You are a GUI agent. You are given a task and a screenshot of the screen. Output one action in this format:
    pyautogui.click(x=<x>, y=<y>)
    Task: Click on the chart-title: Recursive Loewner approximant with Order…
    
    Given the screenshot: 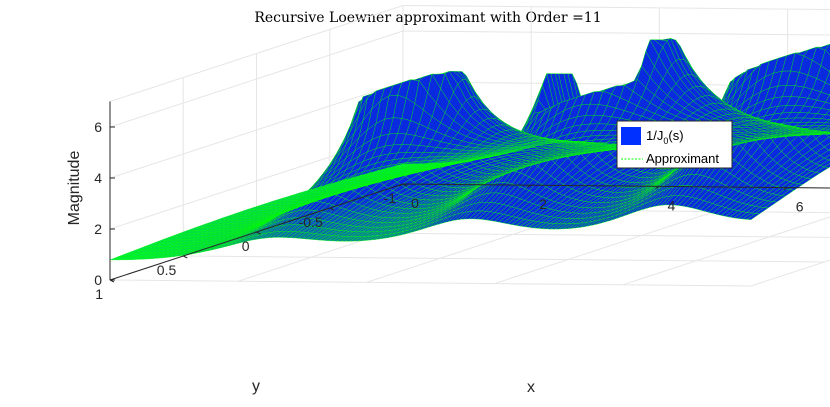 What is the action you would take?
    pyautogui.click(x=427, y=18)
    